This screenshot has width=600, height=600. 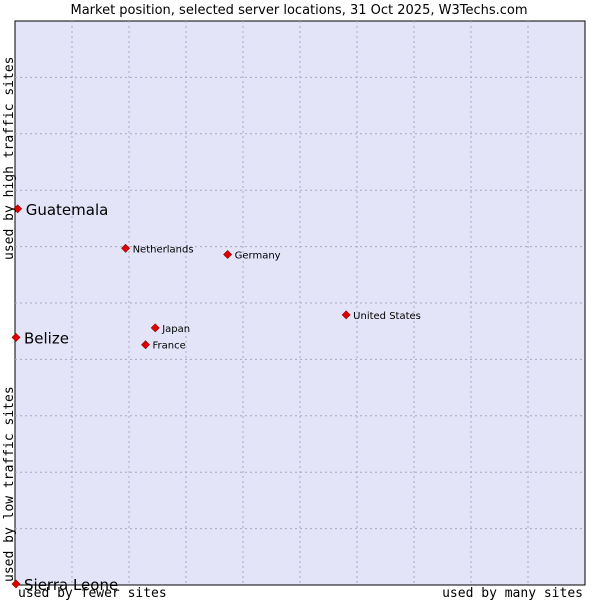 I want to click on y-axis-label-bottom: used by low traffic sites, so click(x=9, y=484).